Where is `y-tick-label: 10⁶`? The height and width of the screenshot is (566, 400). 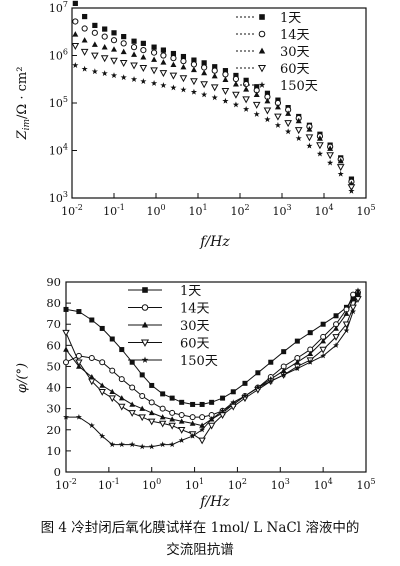 y-tick-label: 10⁶ is located at coordinates (58, 55).